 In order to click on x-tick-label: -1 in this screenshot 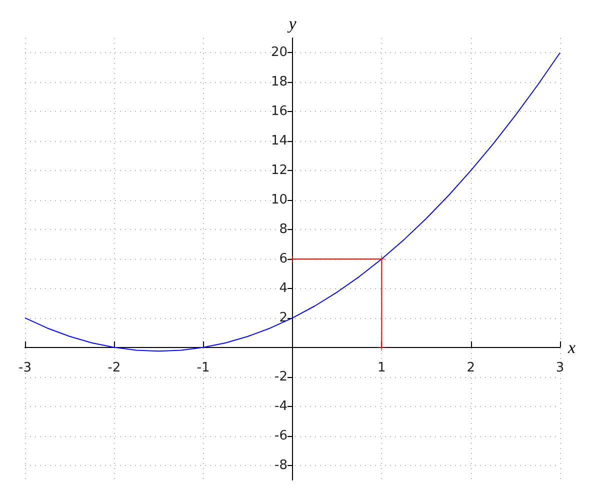, I will do `click(203, 368)`.